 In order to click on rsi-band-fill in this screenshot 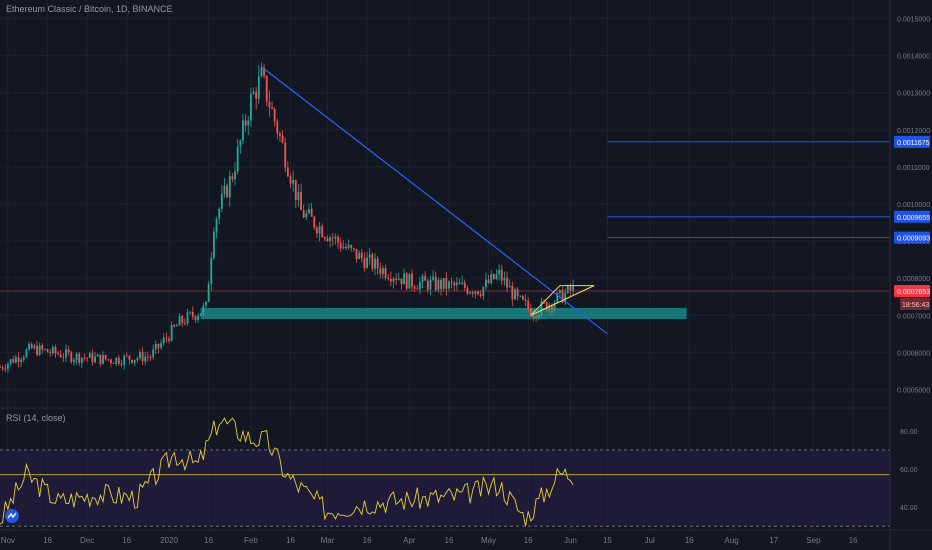, I will do `click(445, 488)`.